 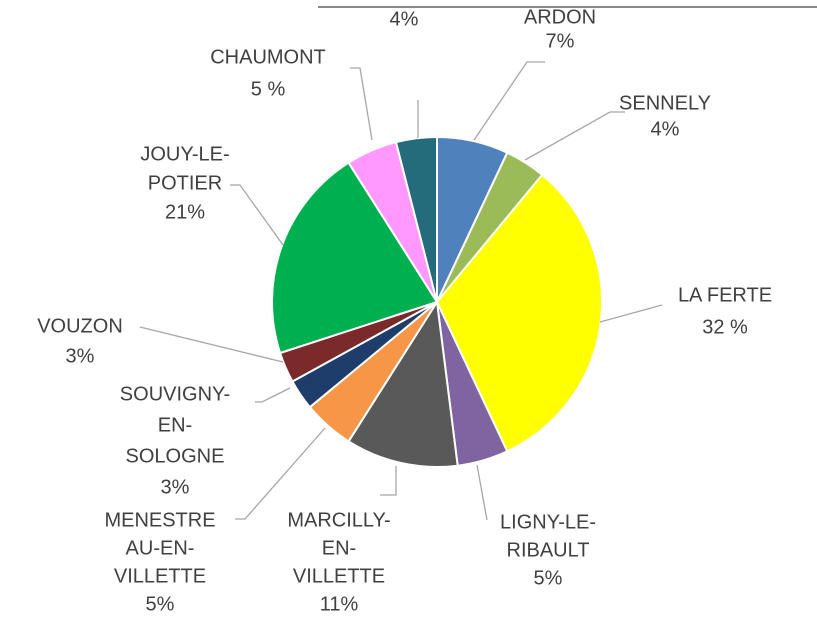 I want to click on slice-label: LIGNY-LE-, so click(x=548, y=522).